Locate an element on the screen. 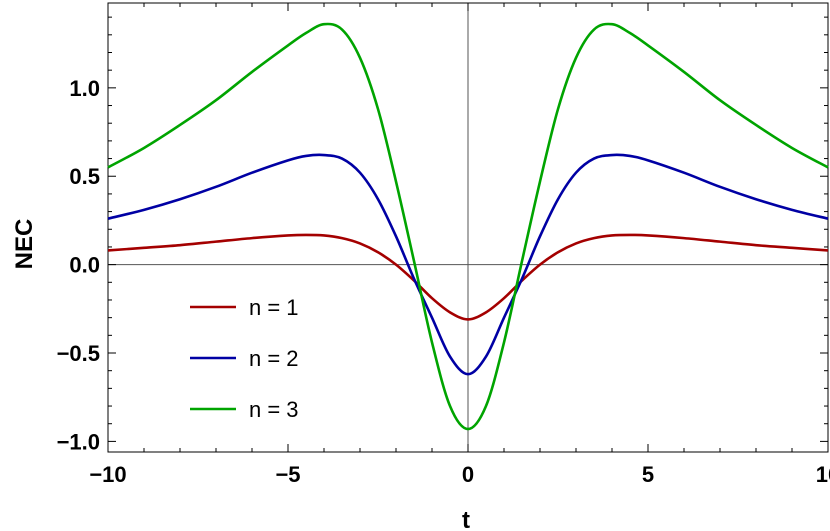 The width and height of the screenshot is (830, 531). x-tick-label: 0 is located at coordinates (468, 474).